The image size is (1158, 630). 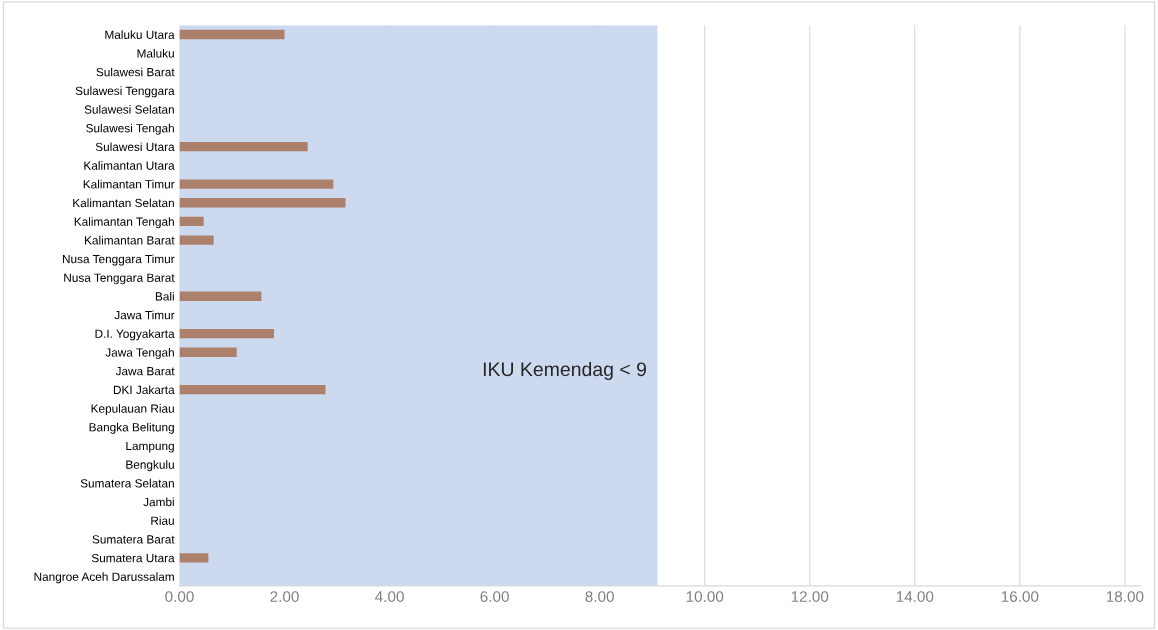 I want to click on y-tick-label: Kalimantan Timur, so click(x=129, y=184).